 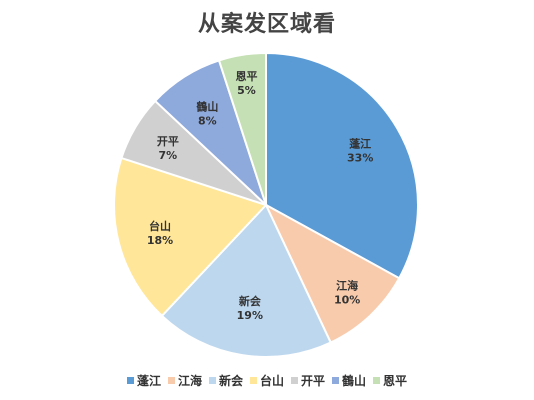 What do you see at coordinates (207, 107) in the screenshot?
I see `slice-category-label: 鶴山` at bounding box center [207, 107].